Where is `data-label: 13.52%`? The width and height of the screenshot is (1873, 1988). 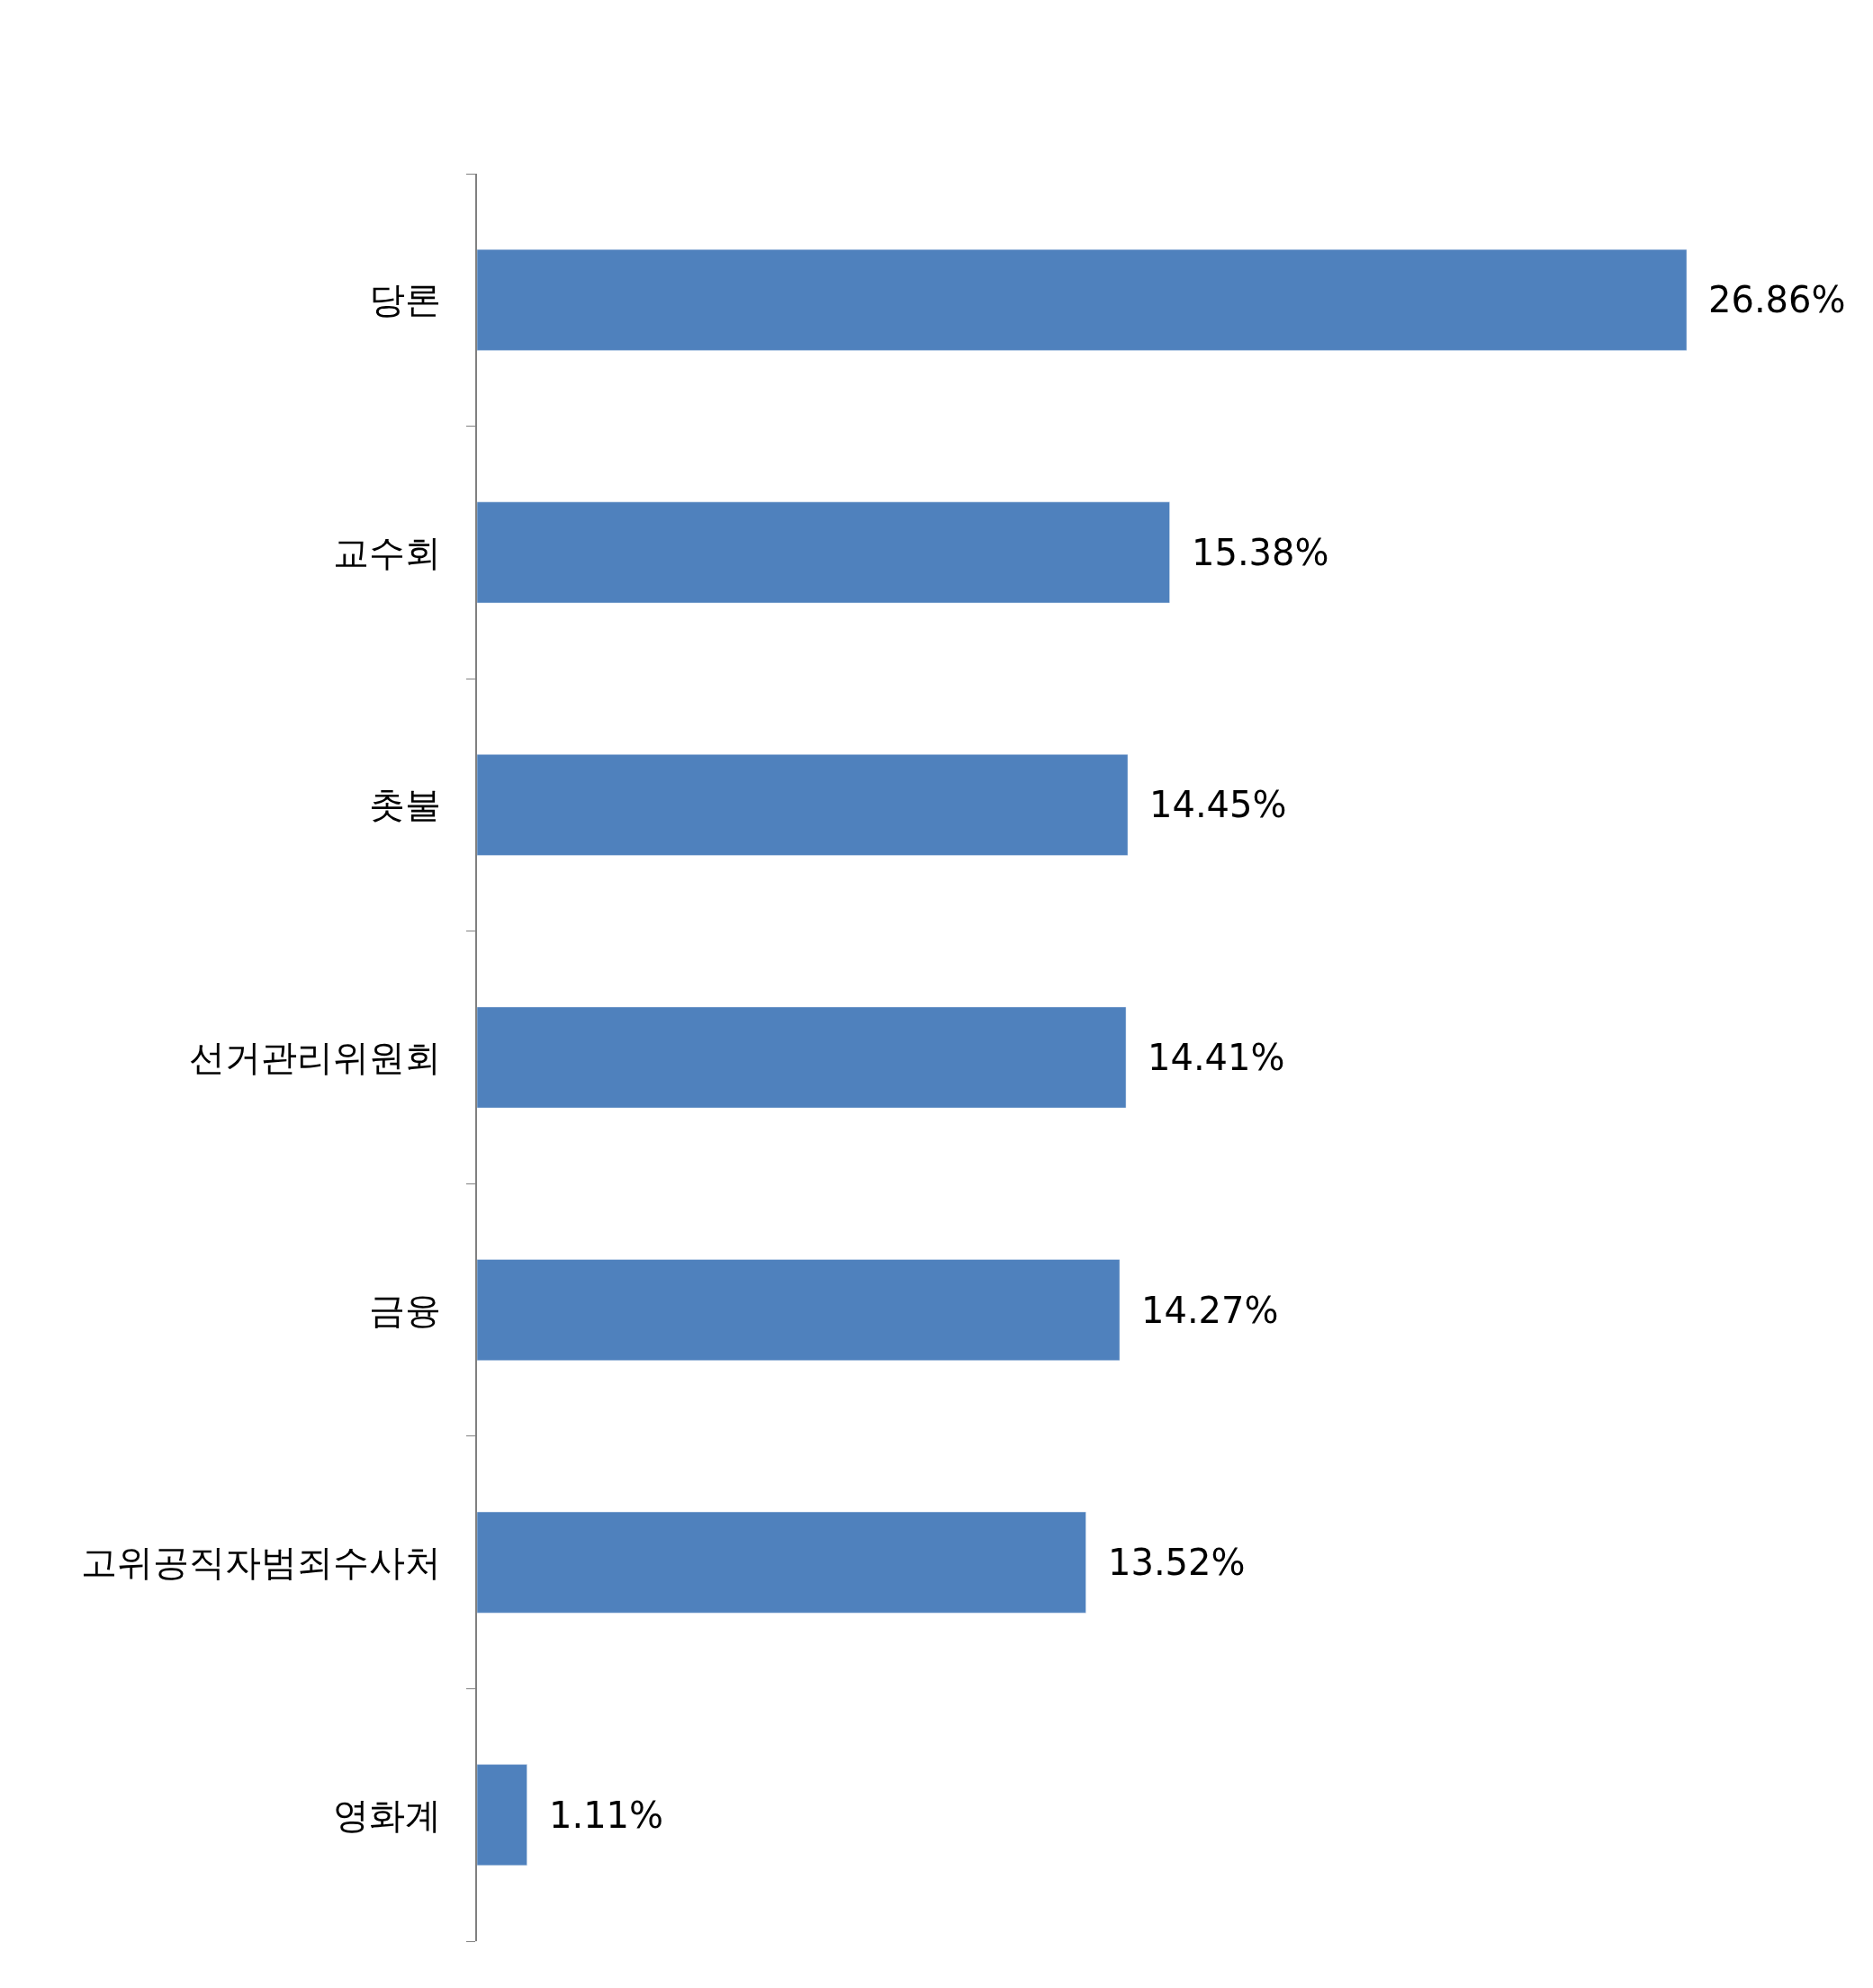 data-label: 13.52% is located at coordinates (1177, 1562).